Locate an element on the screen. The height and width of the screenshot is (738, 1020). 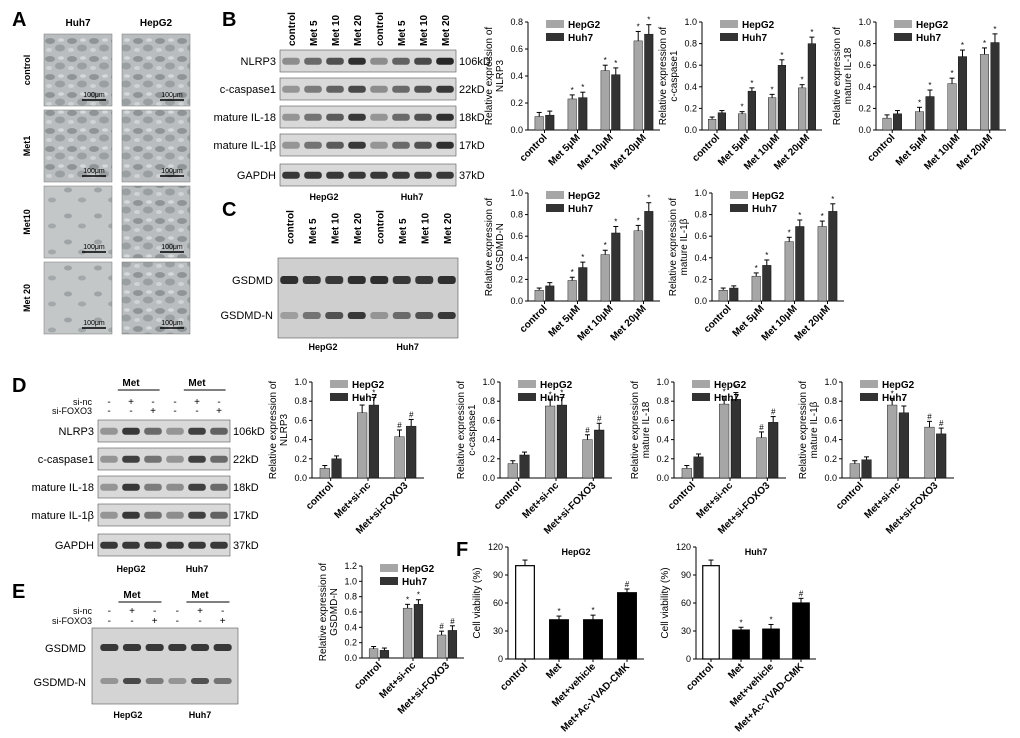
lane-label: Met 20 is located at coordinates (358, 30).